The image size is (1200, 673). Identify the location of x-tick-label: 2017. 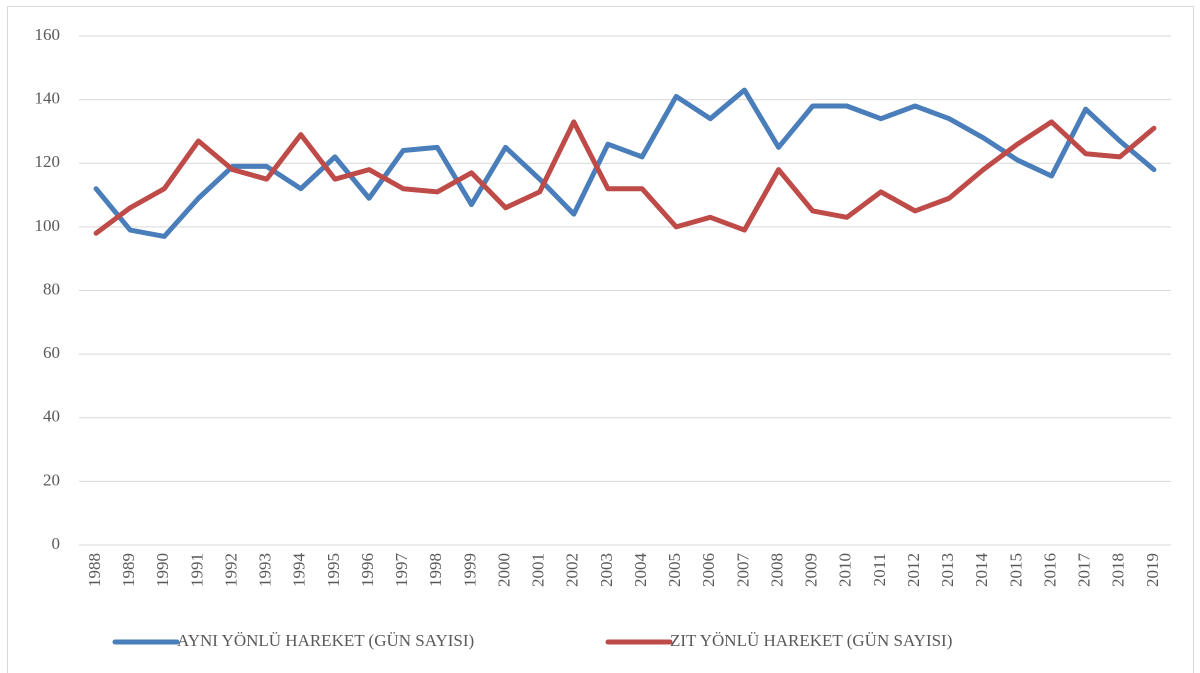
(1084, 570).